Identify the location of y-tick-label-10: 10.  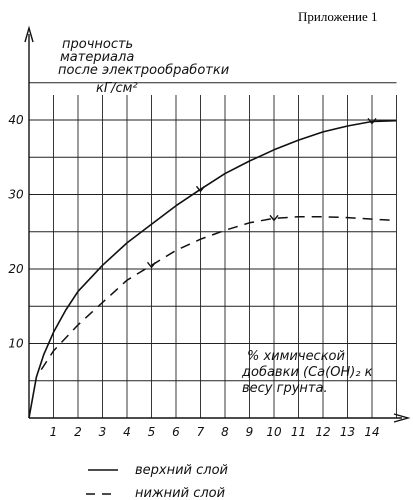
(16, 344).